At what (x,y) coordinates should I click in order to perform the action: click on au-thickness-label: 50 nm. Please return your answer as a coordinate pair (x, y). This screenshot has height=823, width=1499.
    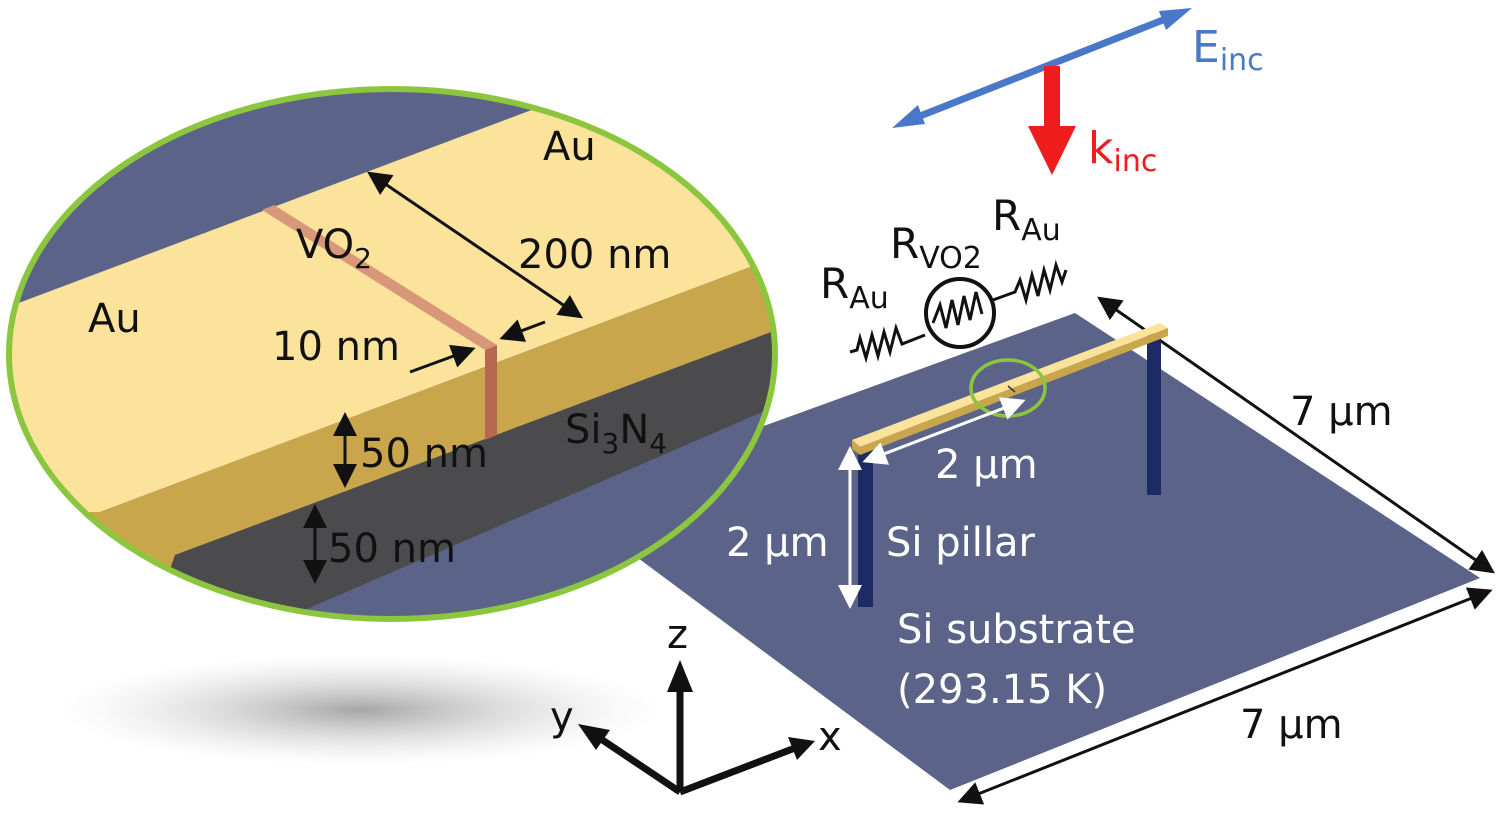
    Looking at the image, I should click on (424, 454).